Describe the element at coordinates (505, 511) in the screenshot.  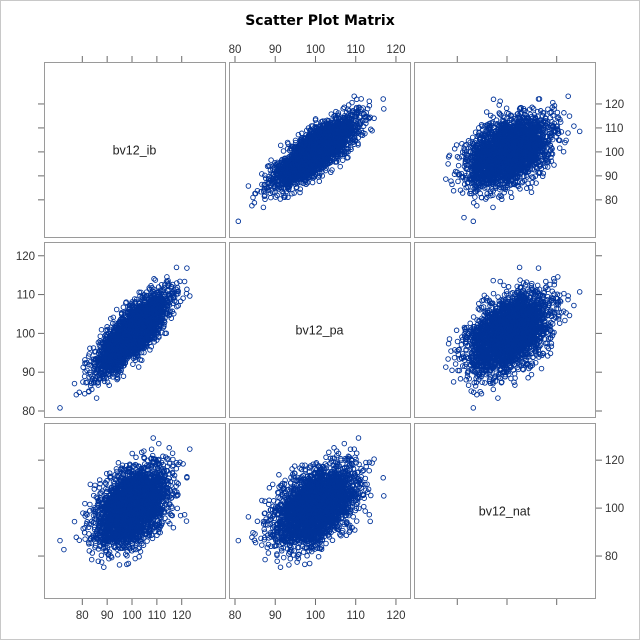
I see `cell-frame-bv12_nat-bv12_nat` at that location.